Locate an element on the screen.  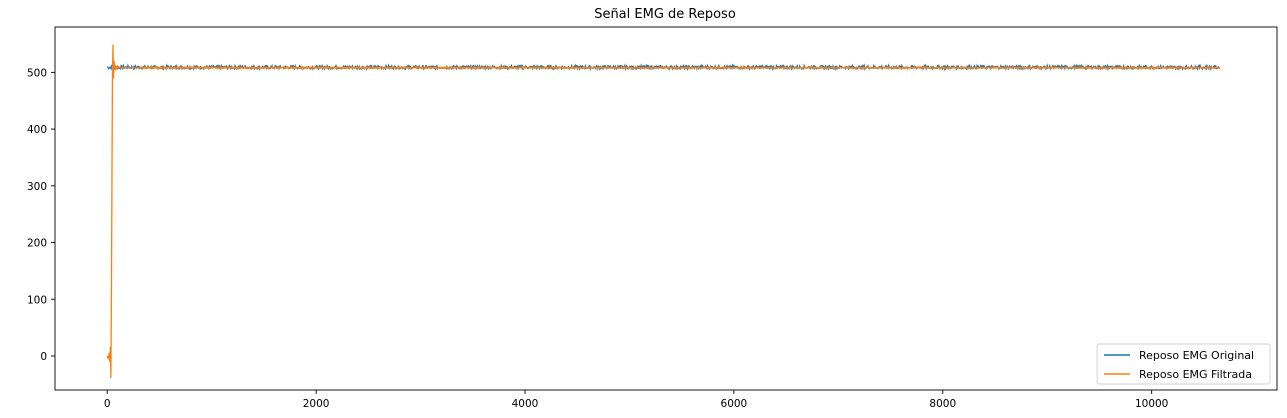
y-tick-label: 100 is located at coordinates (37, 300).